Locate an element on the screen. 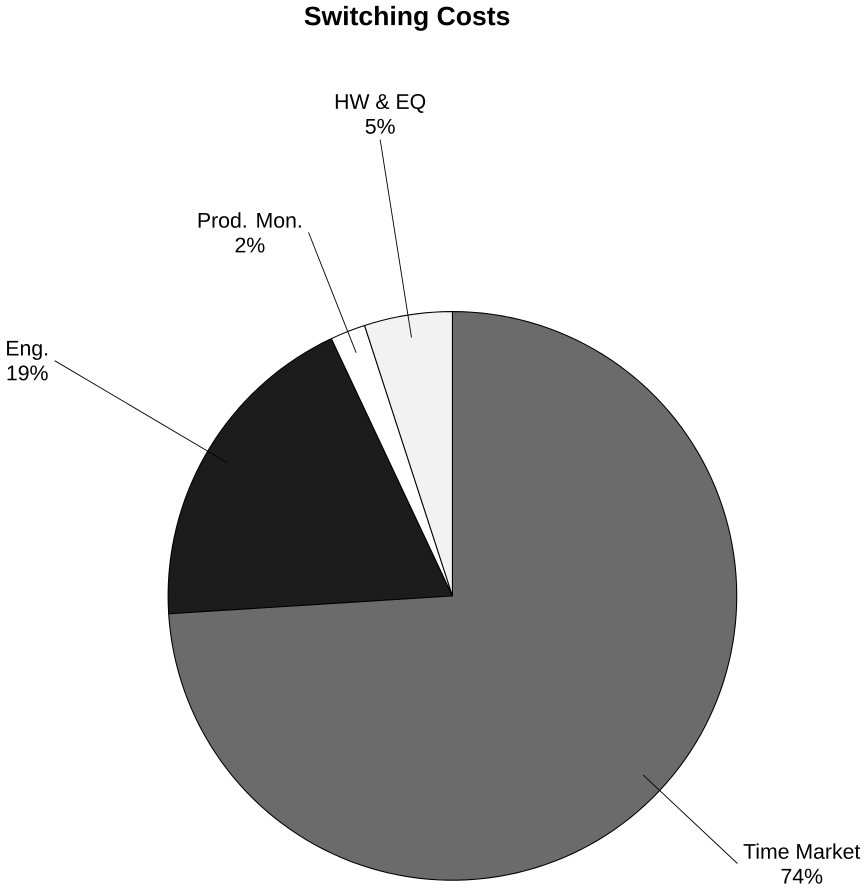 The width and height of the screenshot is (866, 889). data-label: 74% is located at coordinates (802, 876).